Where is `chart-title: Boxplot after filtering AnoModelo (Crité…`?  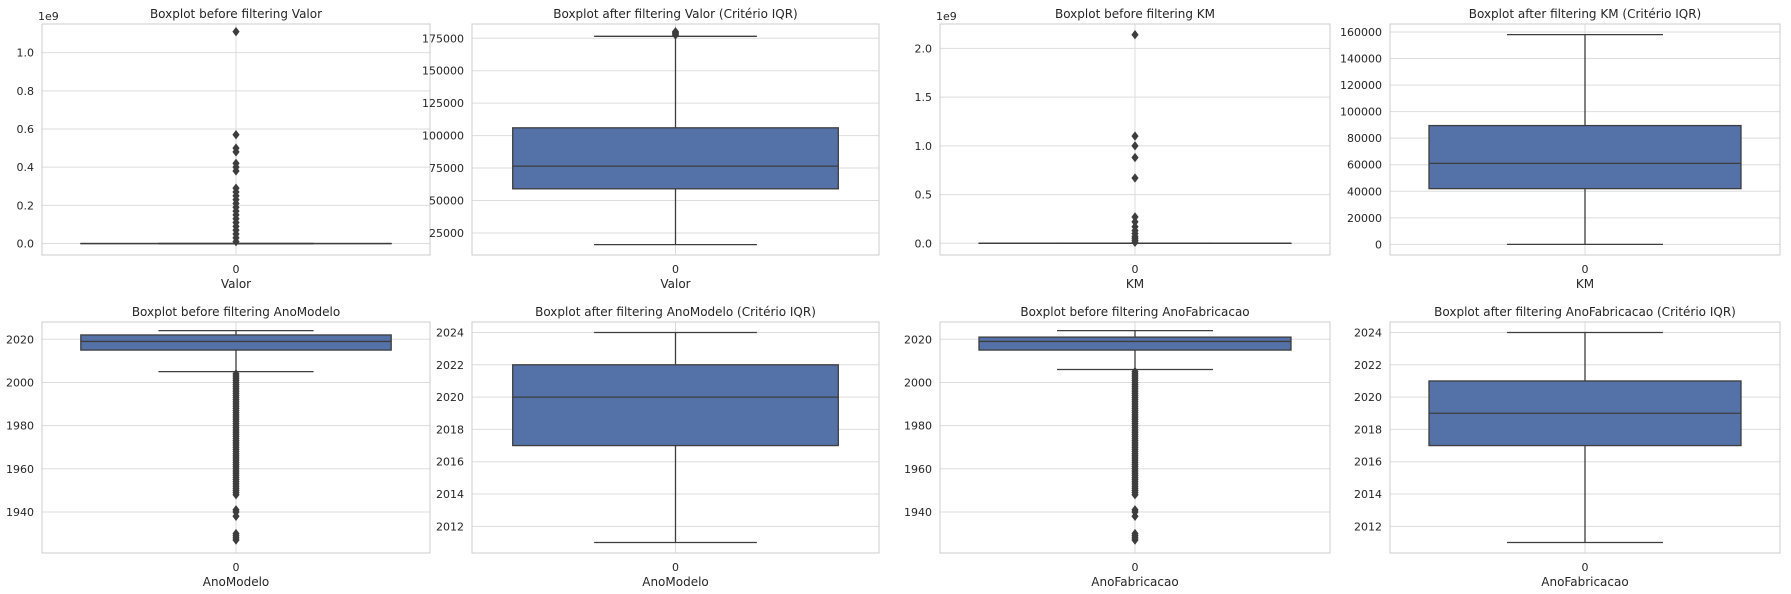
chart-title: Boxplot after filtering AnoModelo (Crité… is located at coordinates (675, 312).